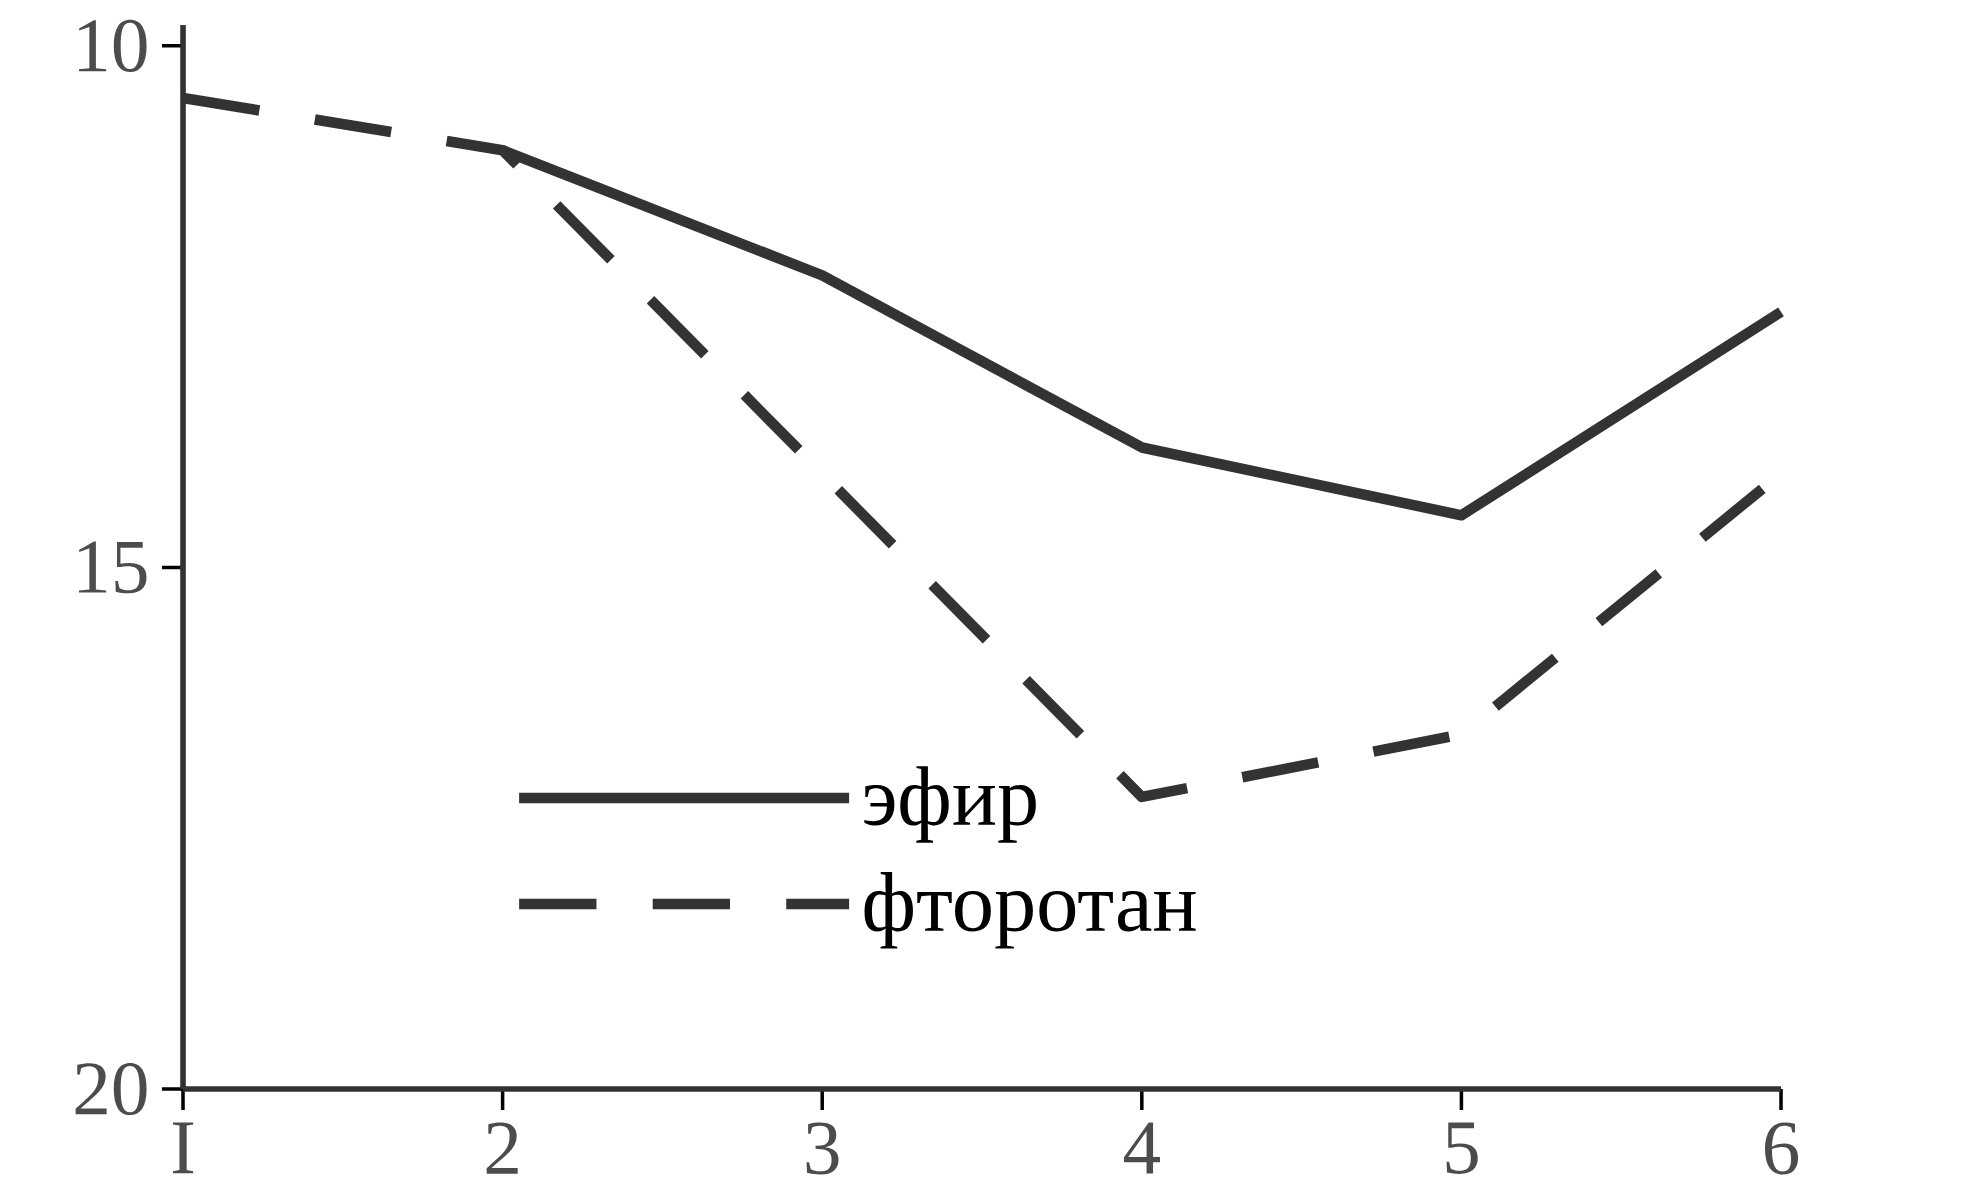 Image resolution: width=1981 pixels, height=1186 pixels. Describe the element at coordinates (1781, 1148) in the screenshot. I see `x-tick-label: 6` at that location.